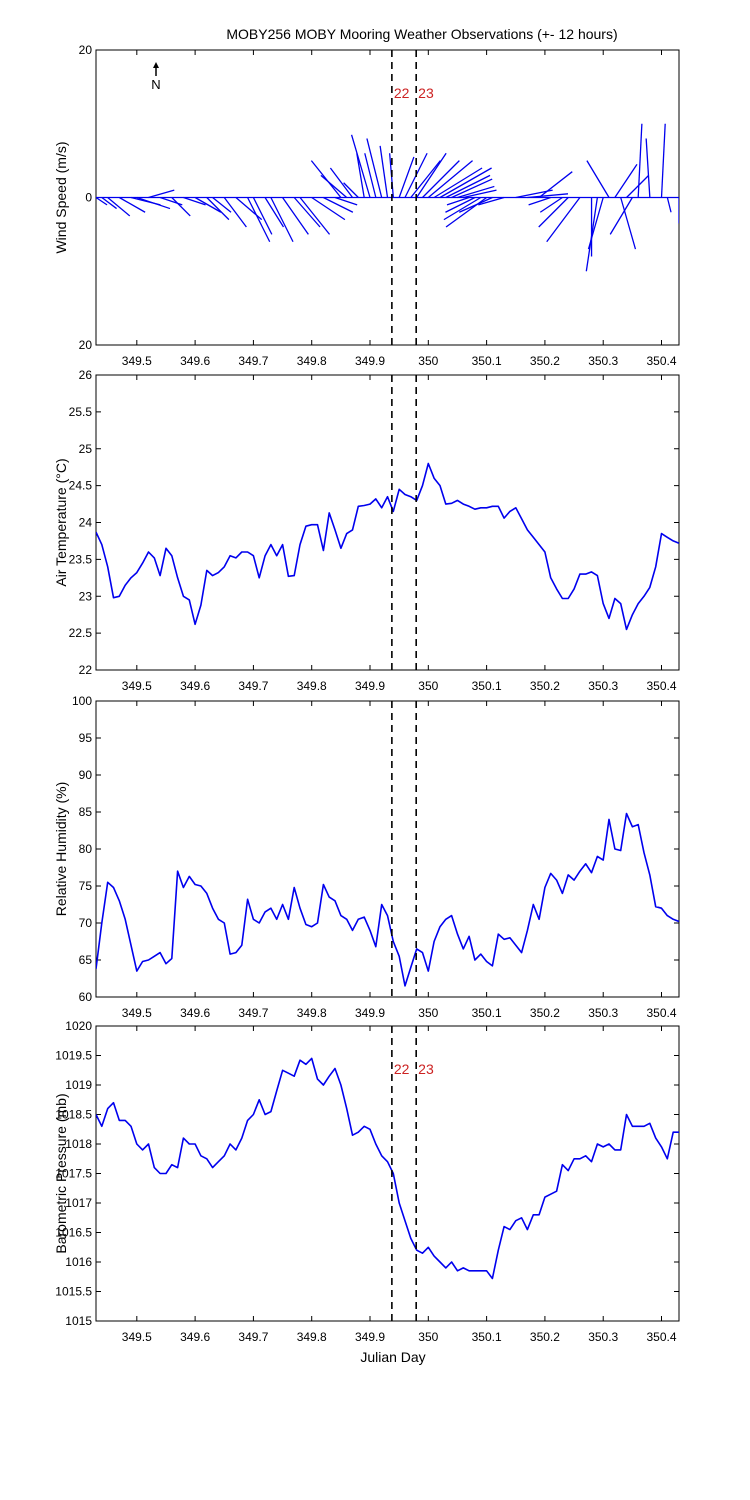 The image size is (750, 1500). What do you see at coordinates (156, 65) in the screenshot?
I see `north-arrow-icon` at bounding box center [156, 65].